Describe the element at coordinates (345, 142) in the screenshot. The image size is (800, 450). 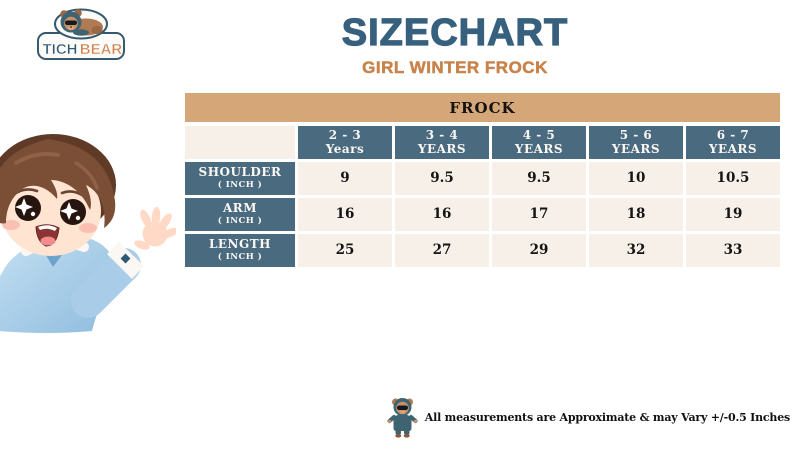
I see `age-column-header-1: 2 - 3 Years` at that location.